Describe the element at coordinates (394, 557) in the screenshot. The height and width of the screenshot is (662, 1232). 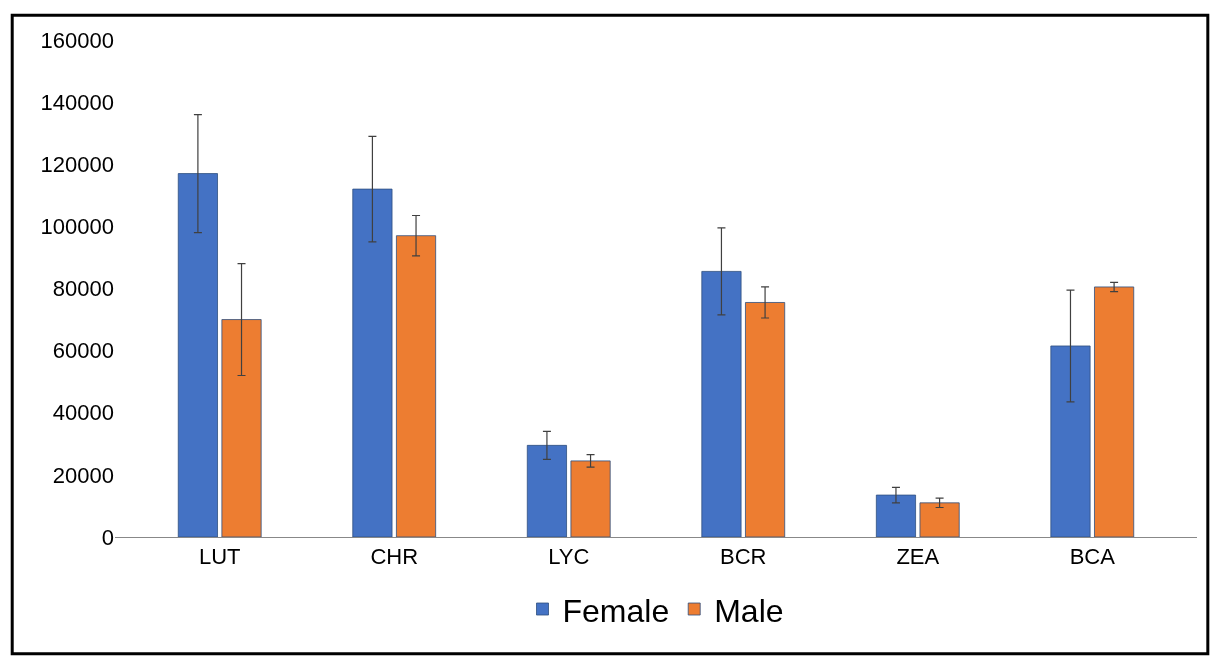
I see `x-tick-label: CHR` at that location.